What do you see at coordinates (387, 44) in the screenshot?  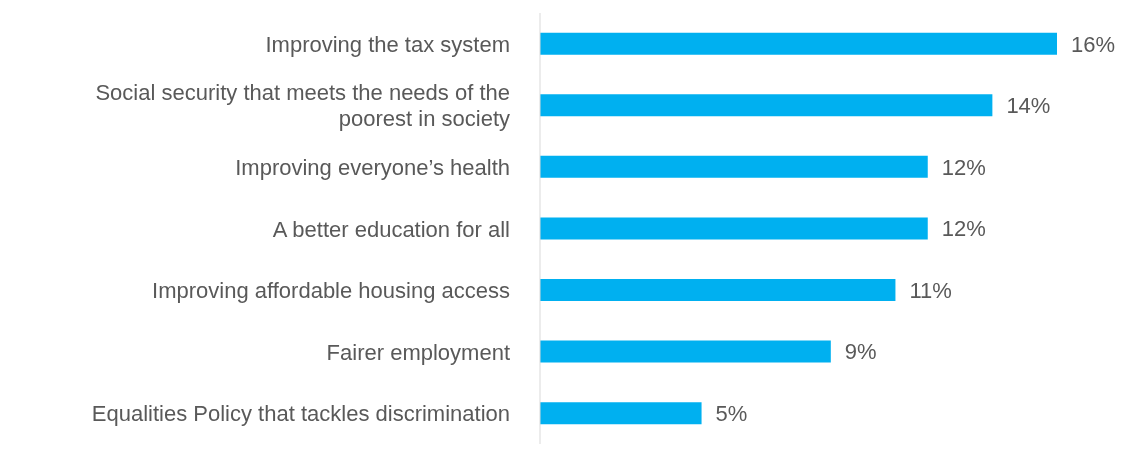 I see `y-tick-label: Improving the tax system` at bounding box center [387, 44].